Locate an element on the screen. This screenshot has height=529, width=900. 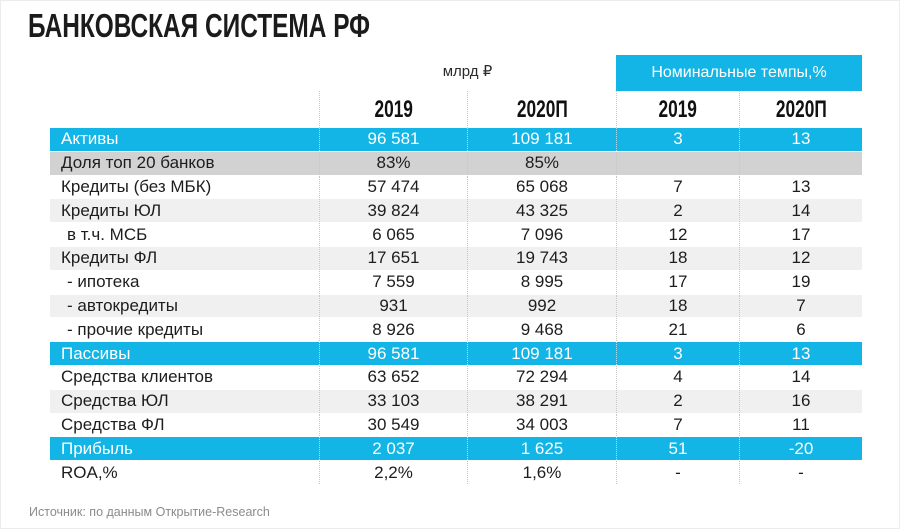
row-label: Доля топ 20 банков is located at coordinates (138, 163).